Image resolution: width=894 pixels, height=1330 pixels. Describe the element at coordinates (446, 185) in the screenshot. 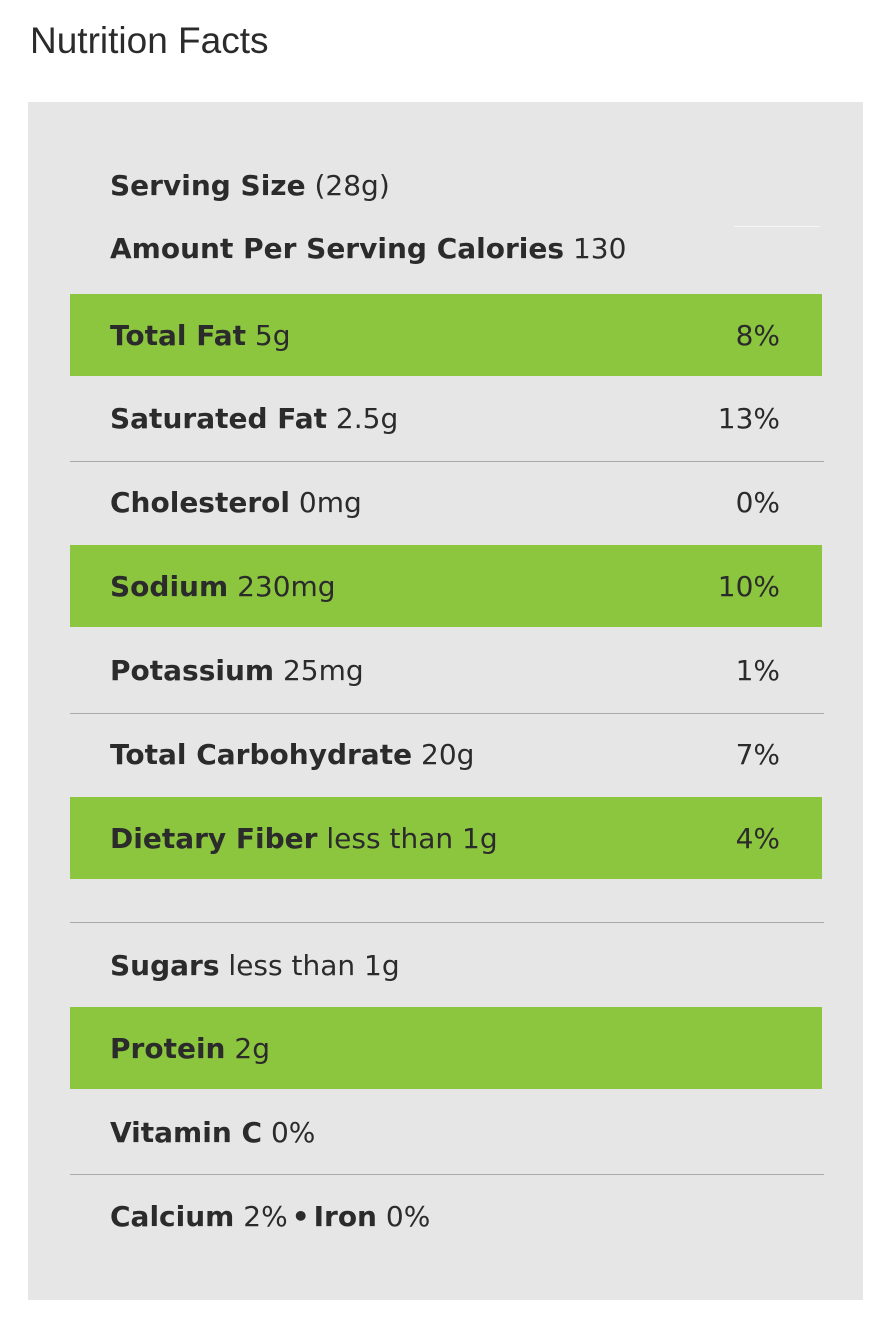

I see `serving-size-row: Serving Size (28g)` at that location.